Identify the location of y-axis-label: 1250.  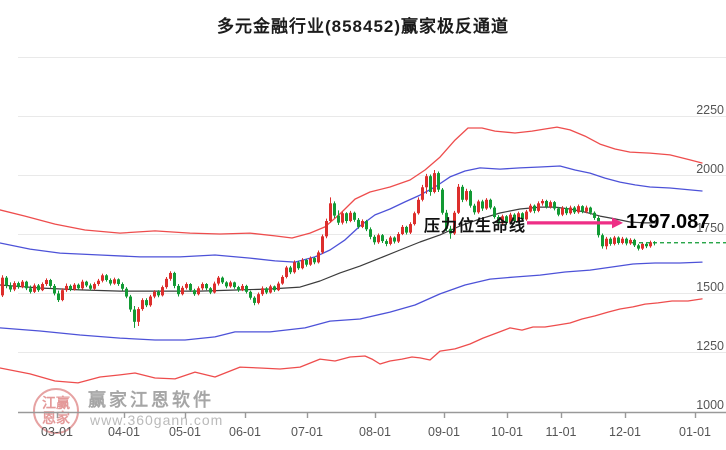
(710, 346).